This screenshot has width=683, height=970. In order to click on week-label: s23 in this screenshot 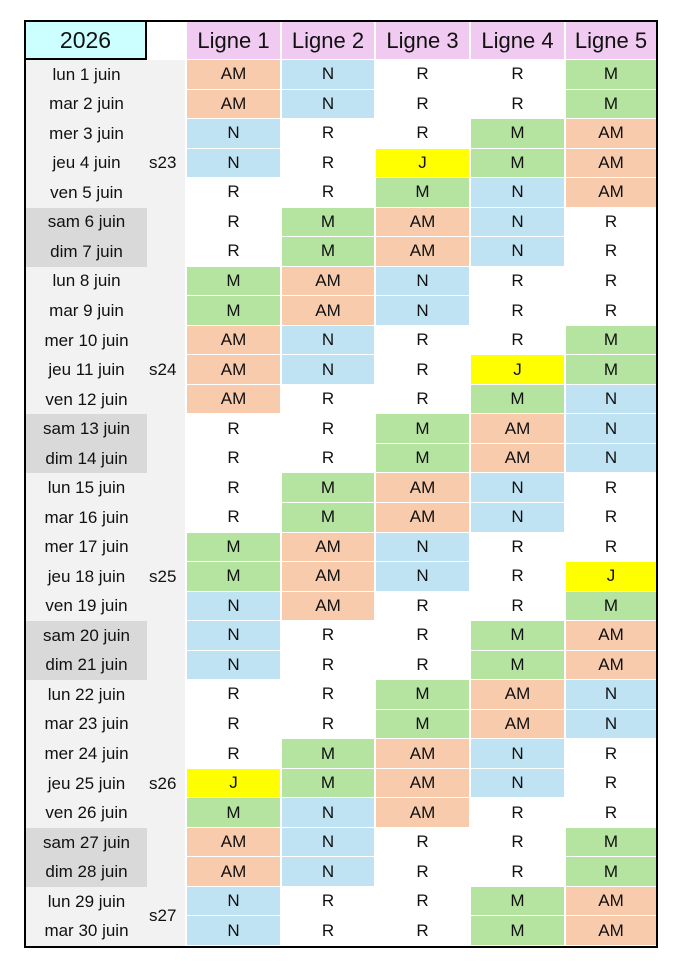, I will do `click(166, 163)`.